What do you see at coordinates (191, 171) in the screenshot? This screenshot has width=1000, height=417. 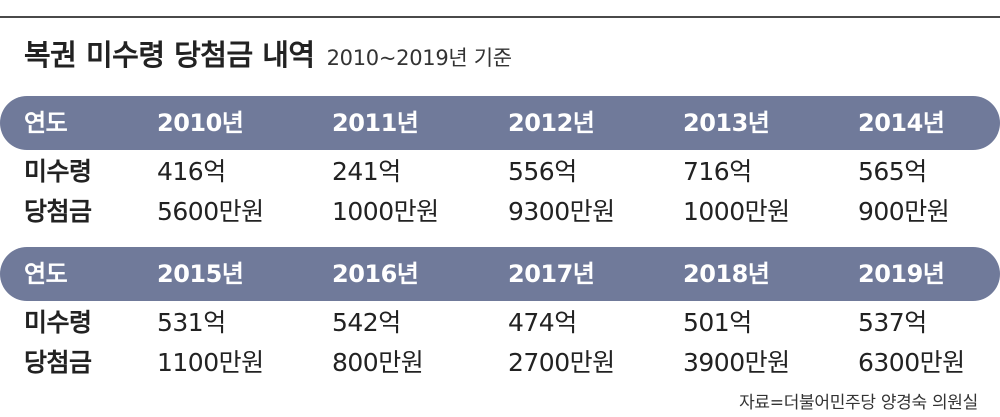 I see `unclaimed-cell: 416억` at bounding box center [191, 171].